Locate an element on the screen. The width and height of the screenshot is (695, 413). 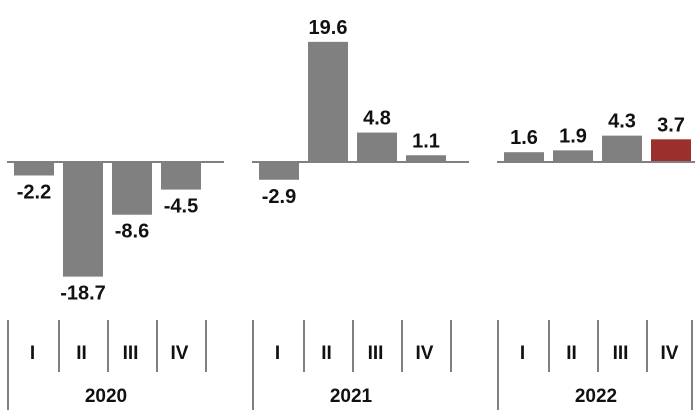
data-label: -2.2 is located at coordinates (34, 192).